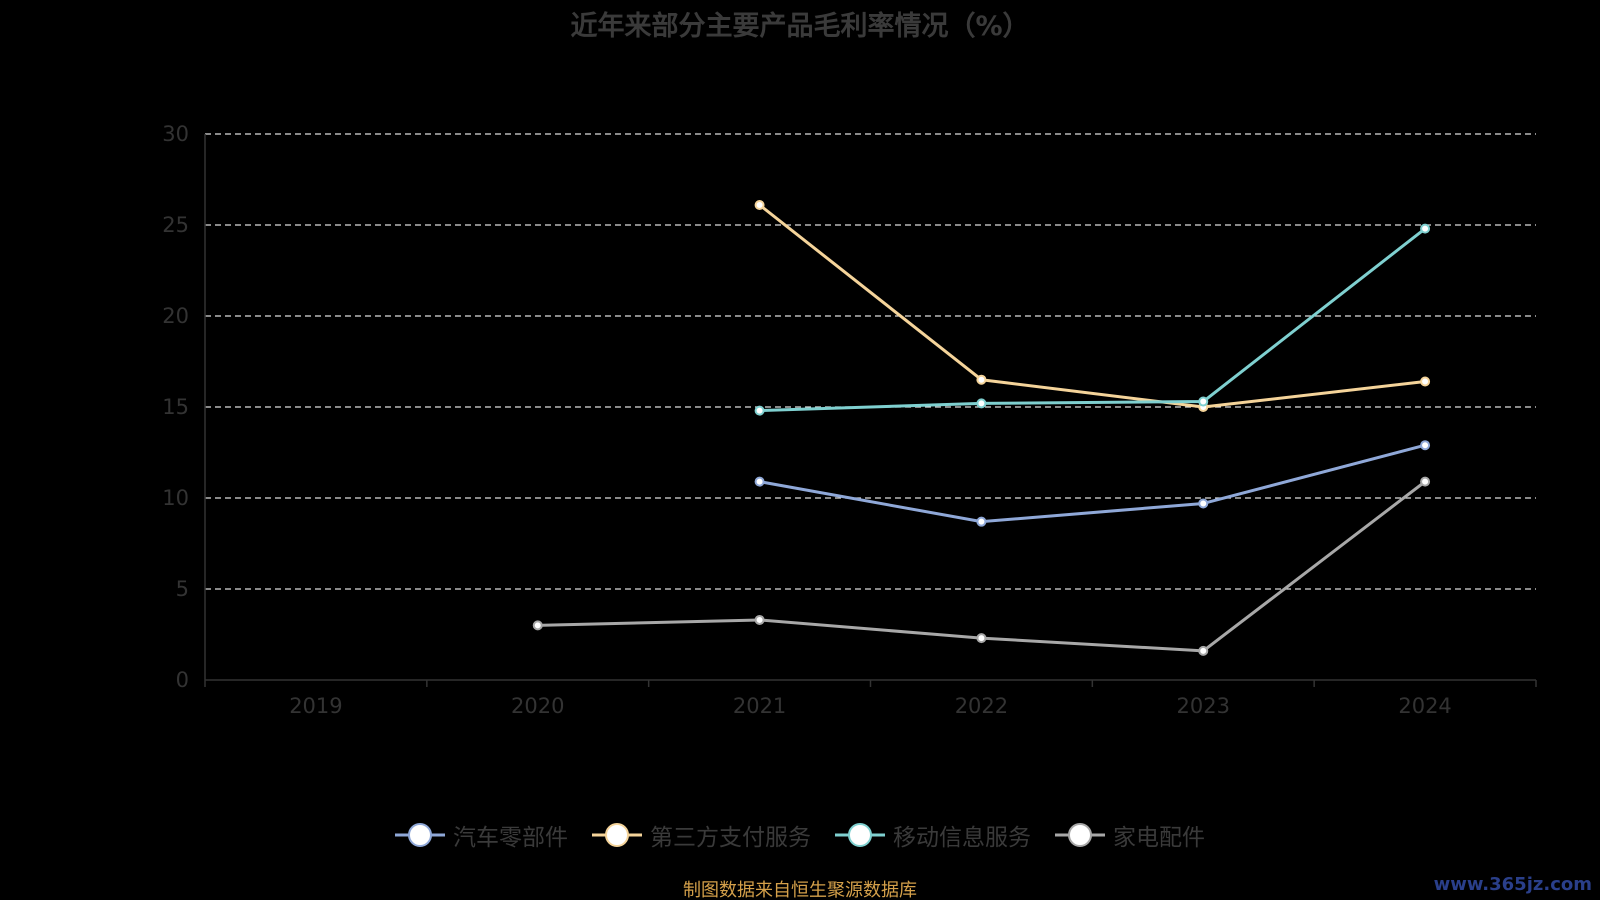 The width and height of the screenshot is (1600, 900). Describe the element at coordinates (800, 890) in the screenshot. I see `source-note: 制图数据来自恒生聚源数据库` at that location.